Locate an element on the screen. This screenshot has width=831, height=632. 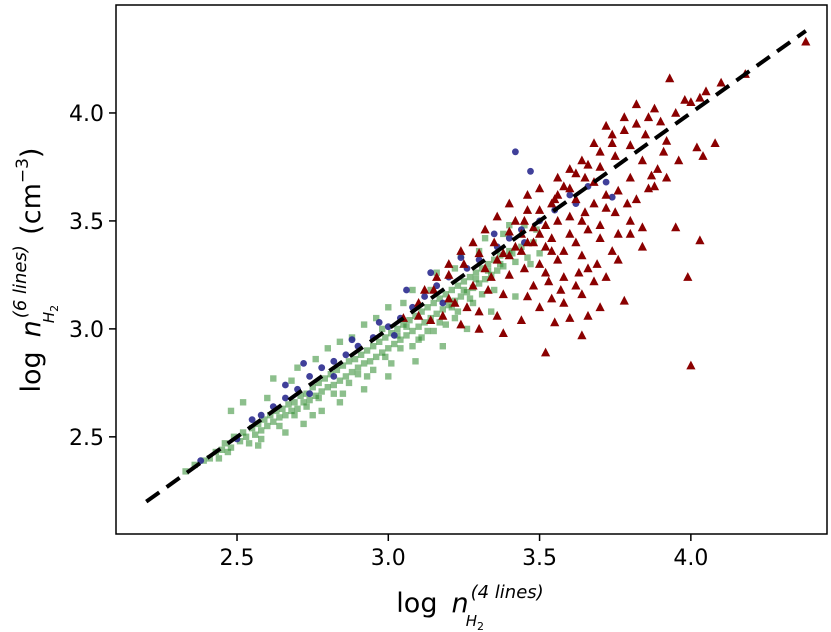
y-tick-label: 3.5 is located at coordinates (86, 222).